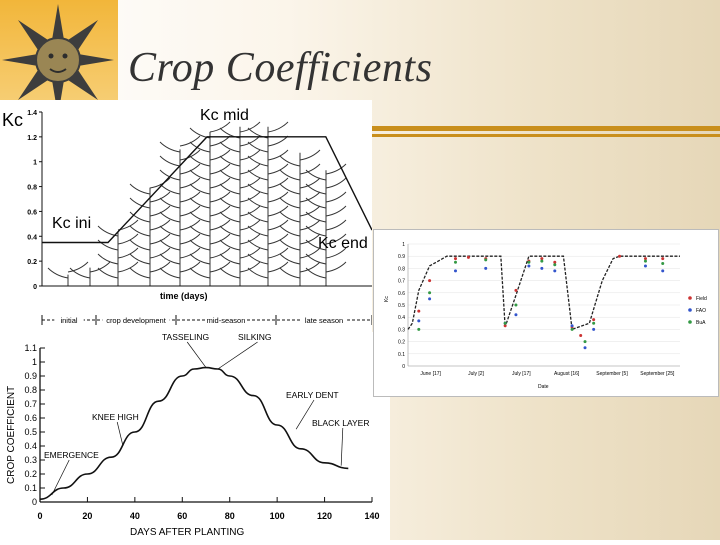 The height and width of the screenshot is (545, 720). Describe the element at coordinates (115, 417) in the screenshot. I see `corn-kc-annotation: KNEE HIGH` at that location.